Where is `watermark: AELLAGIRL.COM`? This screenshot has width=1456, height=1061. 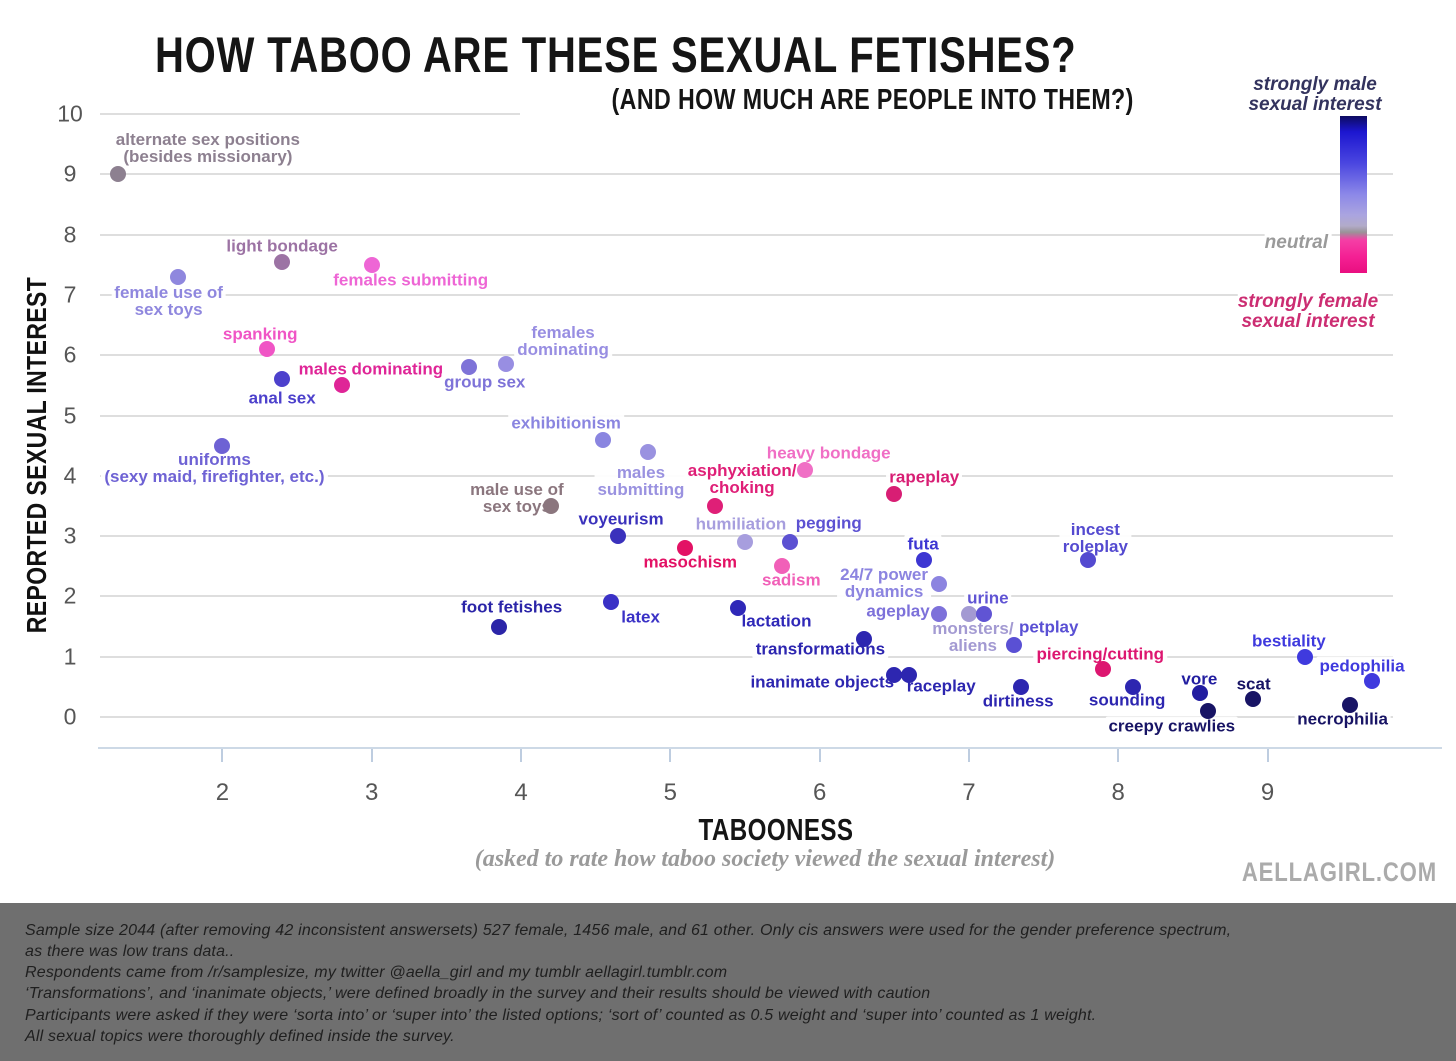
watermark: AELLAGIRL.COM is located at coordinates (1339, 872).